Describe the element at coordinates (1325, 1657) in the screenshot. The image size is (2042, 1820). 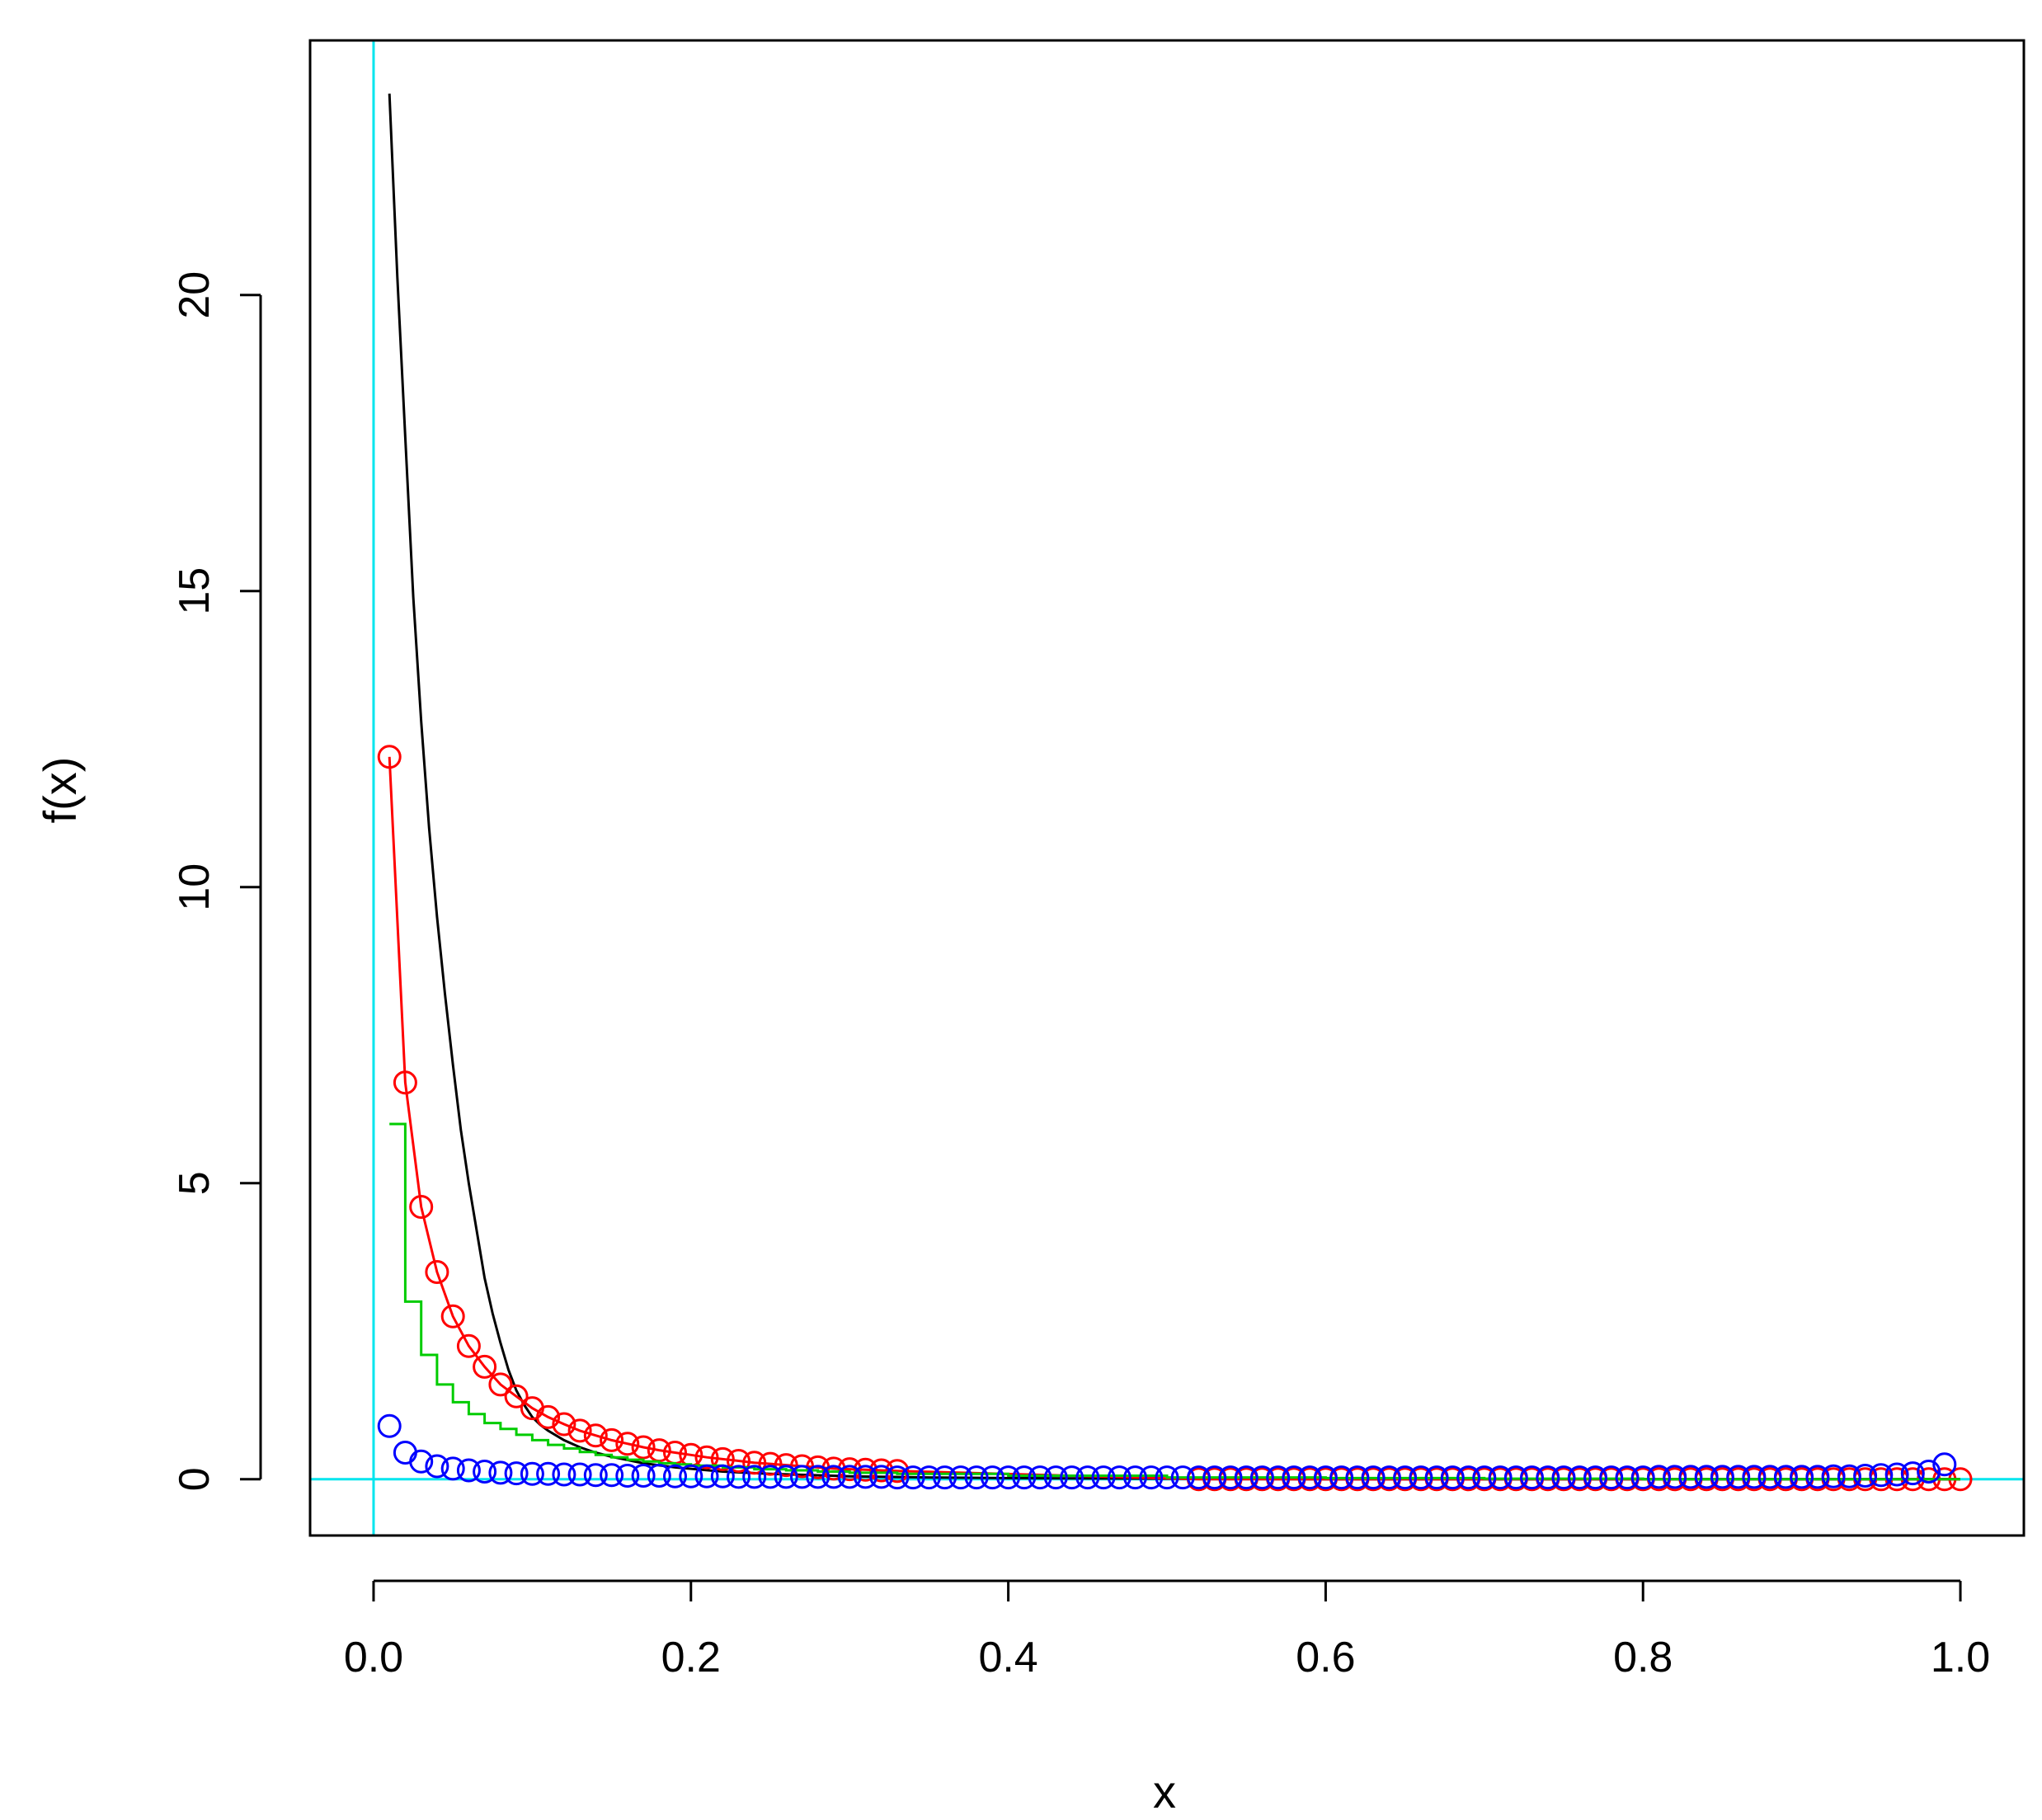
I see `x-tick-label: 0.6` at that location.